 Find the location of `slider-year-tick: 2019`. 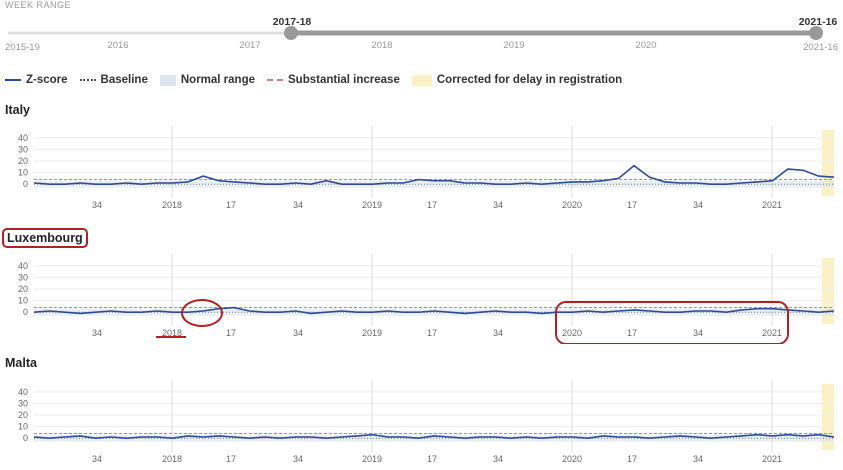

slider-year-tick: 2019 is located at coordinates (513, 45).